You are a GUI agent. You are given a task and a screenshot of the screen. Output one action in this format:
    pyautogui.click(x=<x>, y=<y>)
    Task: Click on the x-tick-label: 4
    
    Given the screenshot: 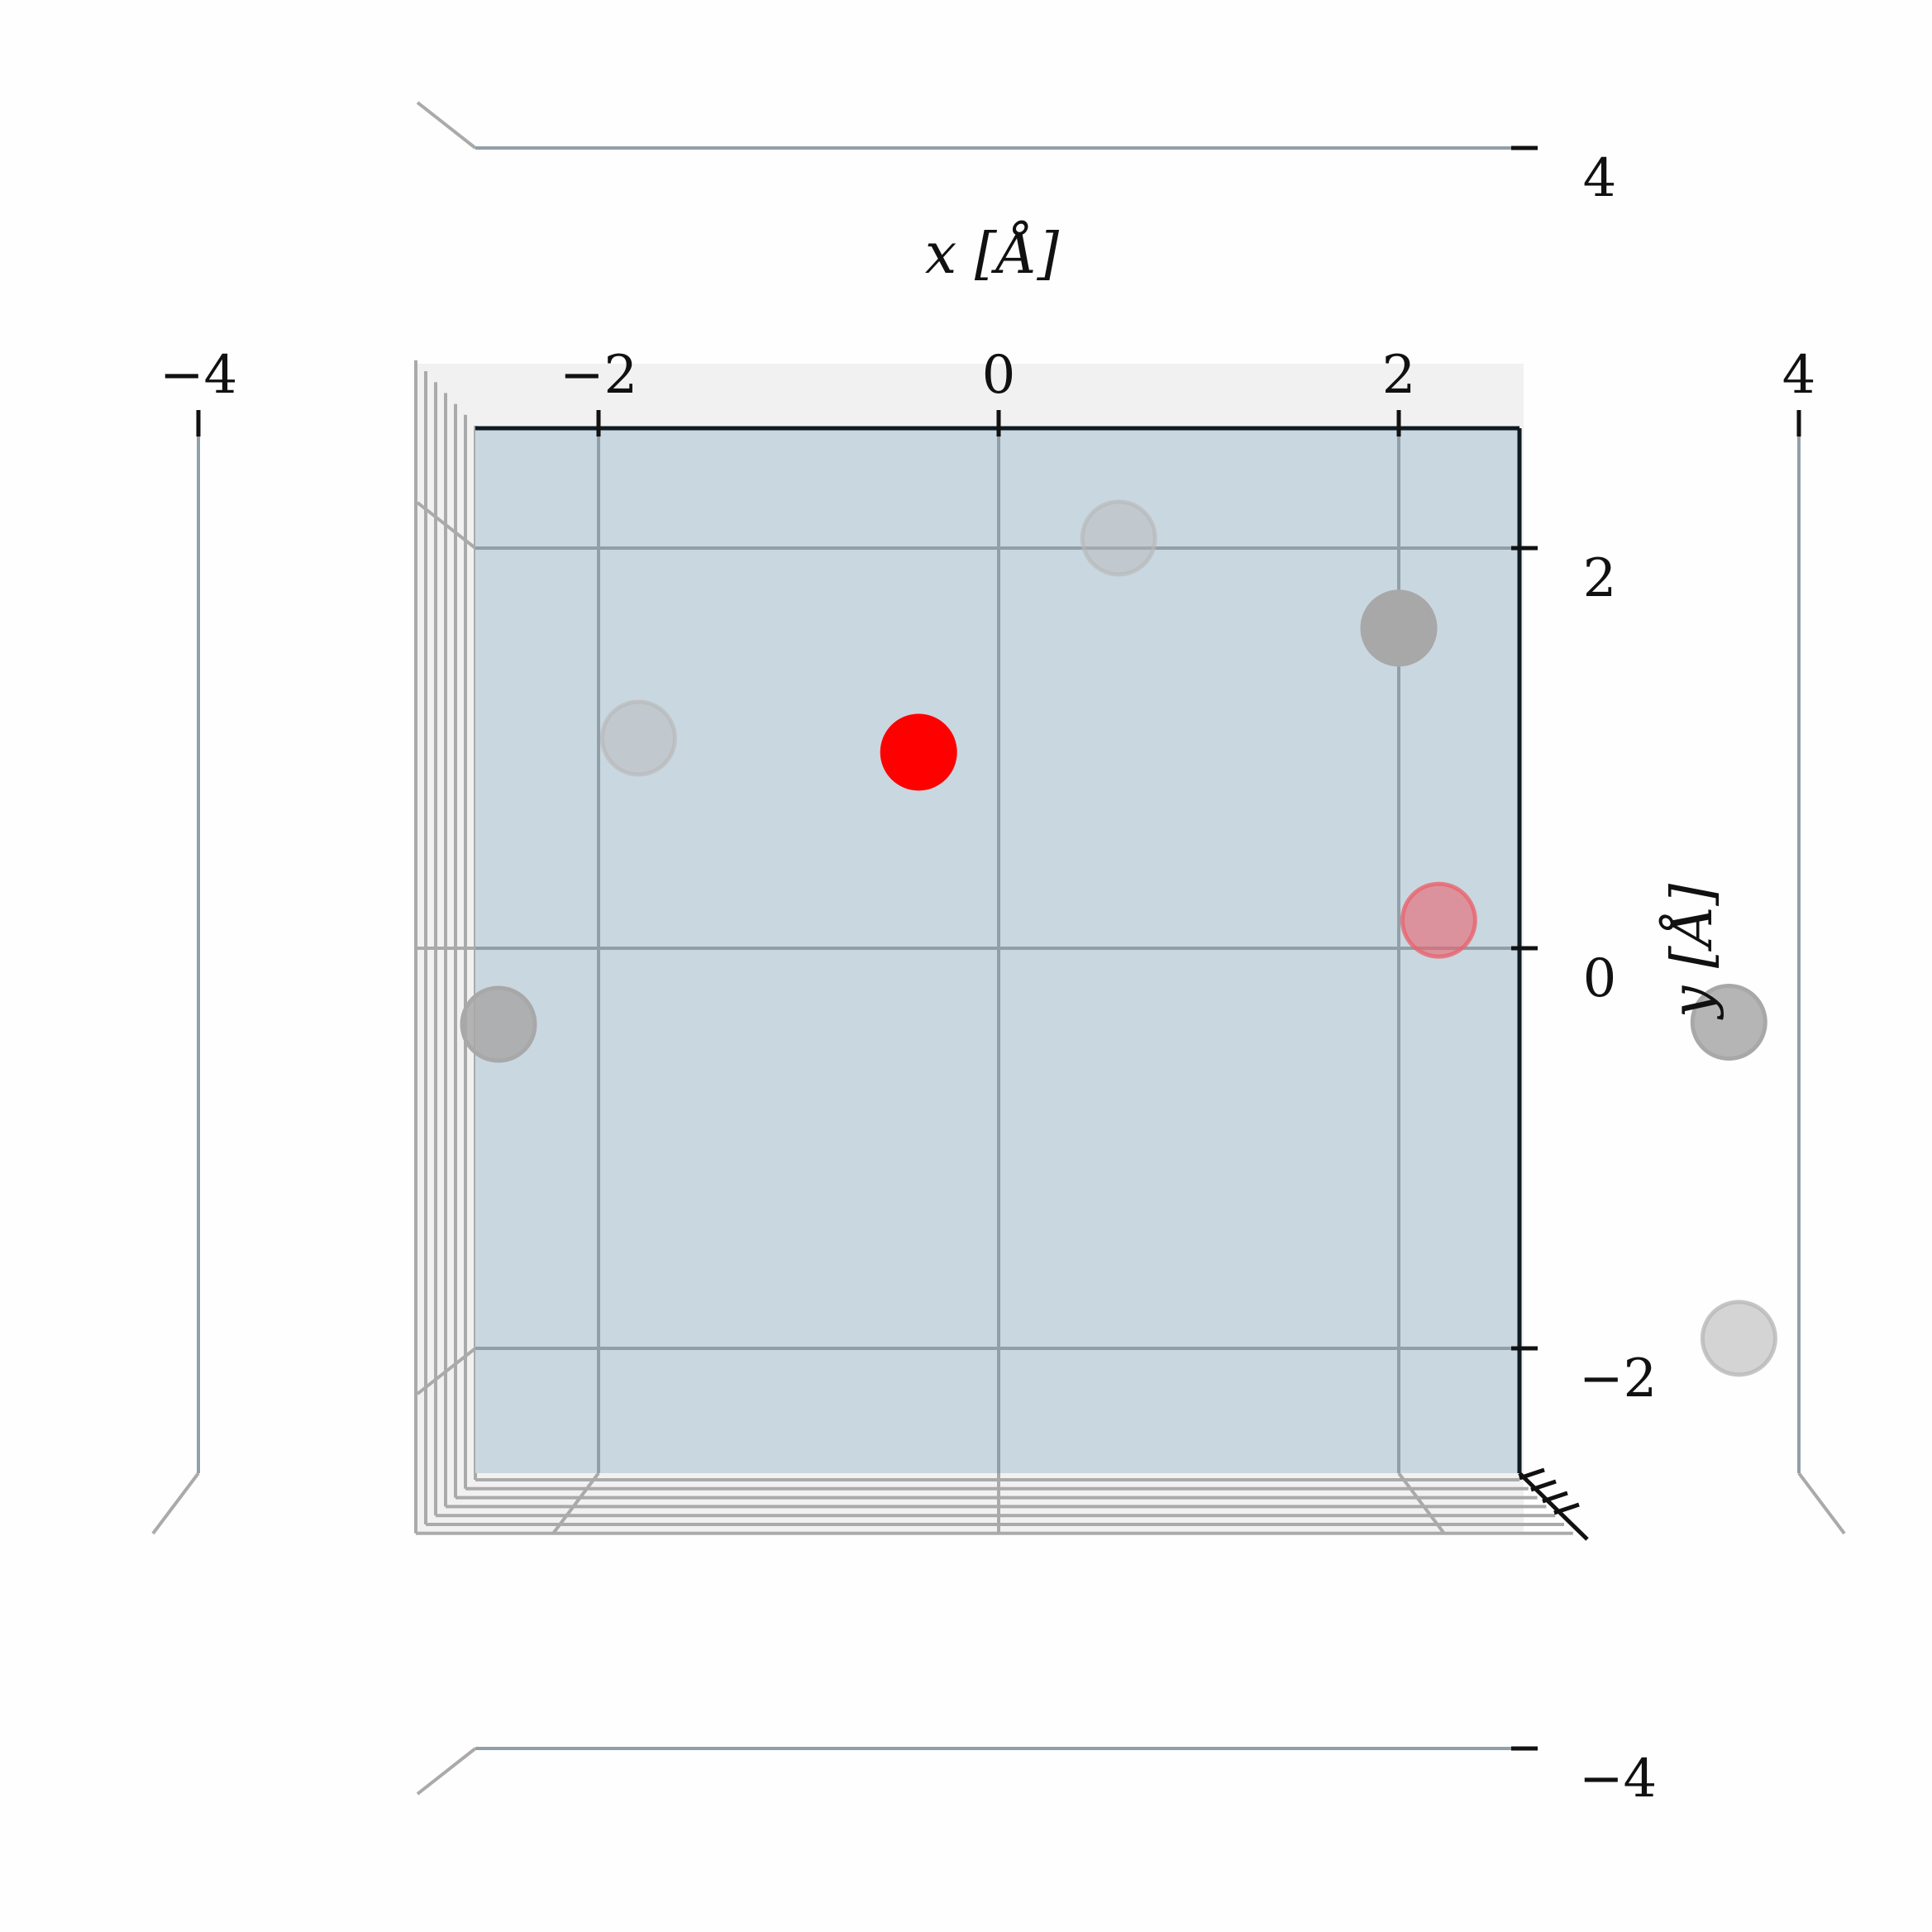 What is the action you would take?
    pyautogui.click(x=1799, y=375)
    